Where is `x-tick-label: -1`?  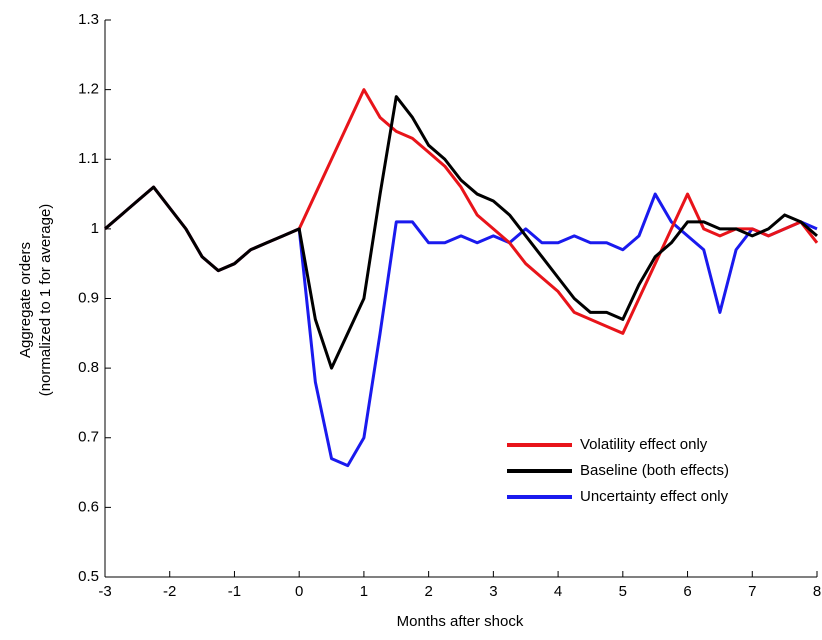
x-tick-label: -1 is located at coordinates (234, 591).